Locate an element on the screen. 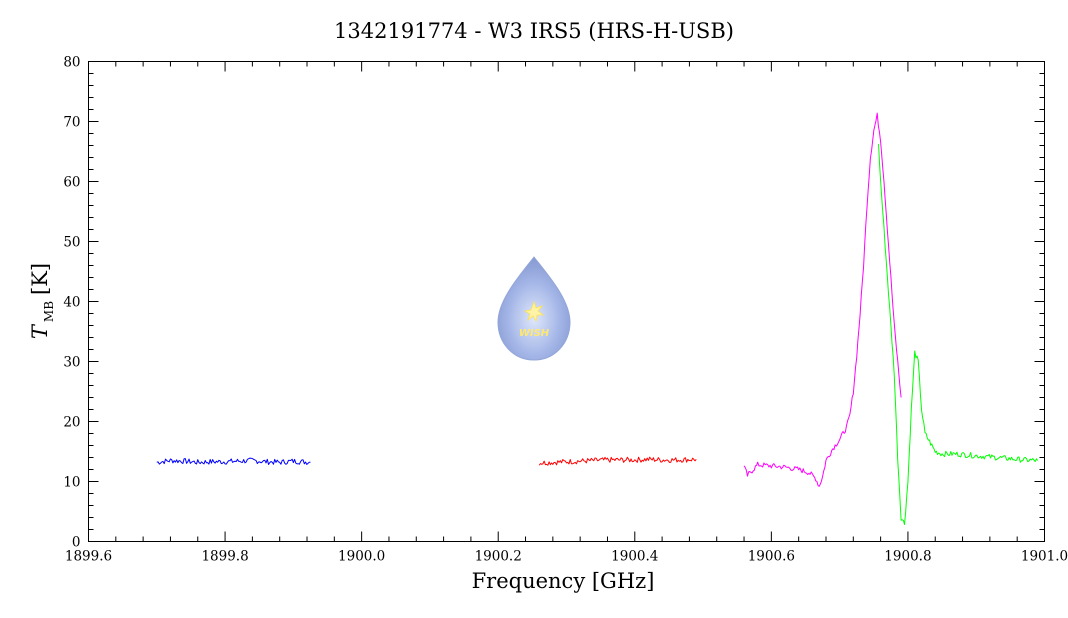  wish-logo-text: WISH is located at coordinates (534, 333).